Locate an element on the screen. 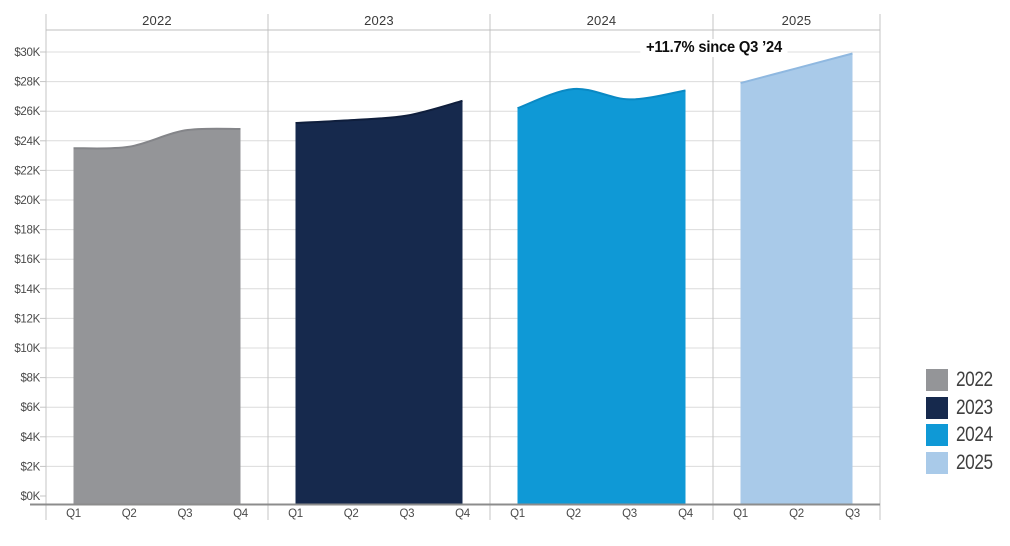  x-tick-label-2022-Q3: Q3 is located at coordinates (184, 514).